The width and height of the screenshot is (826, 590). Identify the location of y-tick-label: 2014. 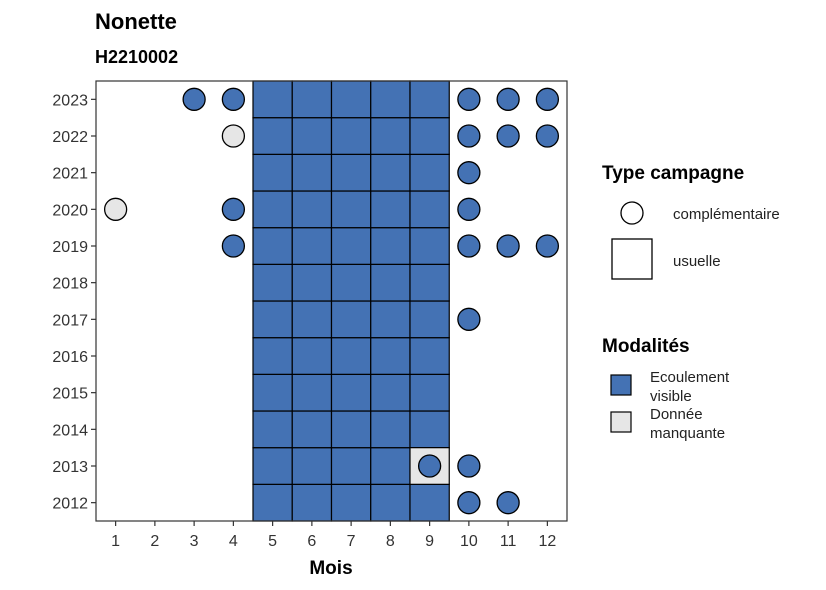
(70, 430).